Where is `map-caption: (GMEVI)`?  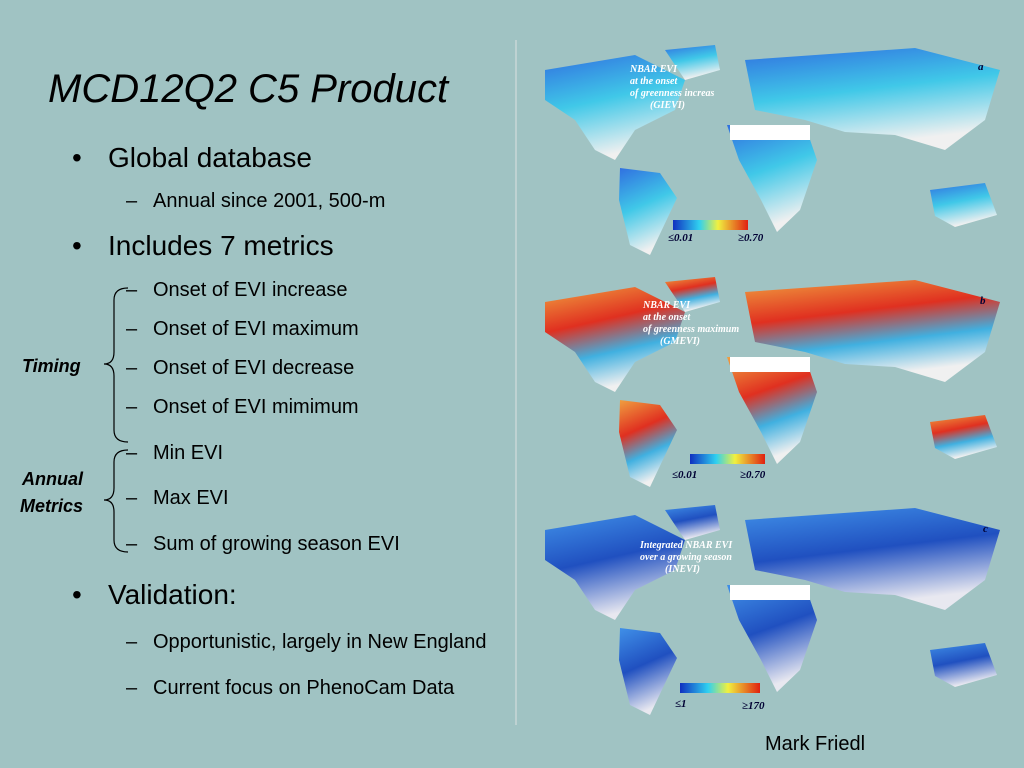
map-caption: (GMEVI) is located at coordinates (680, 341).